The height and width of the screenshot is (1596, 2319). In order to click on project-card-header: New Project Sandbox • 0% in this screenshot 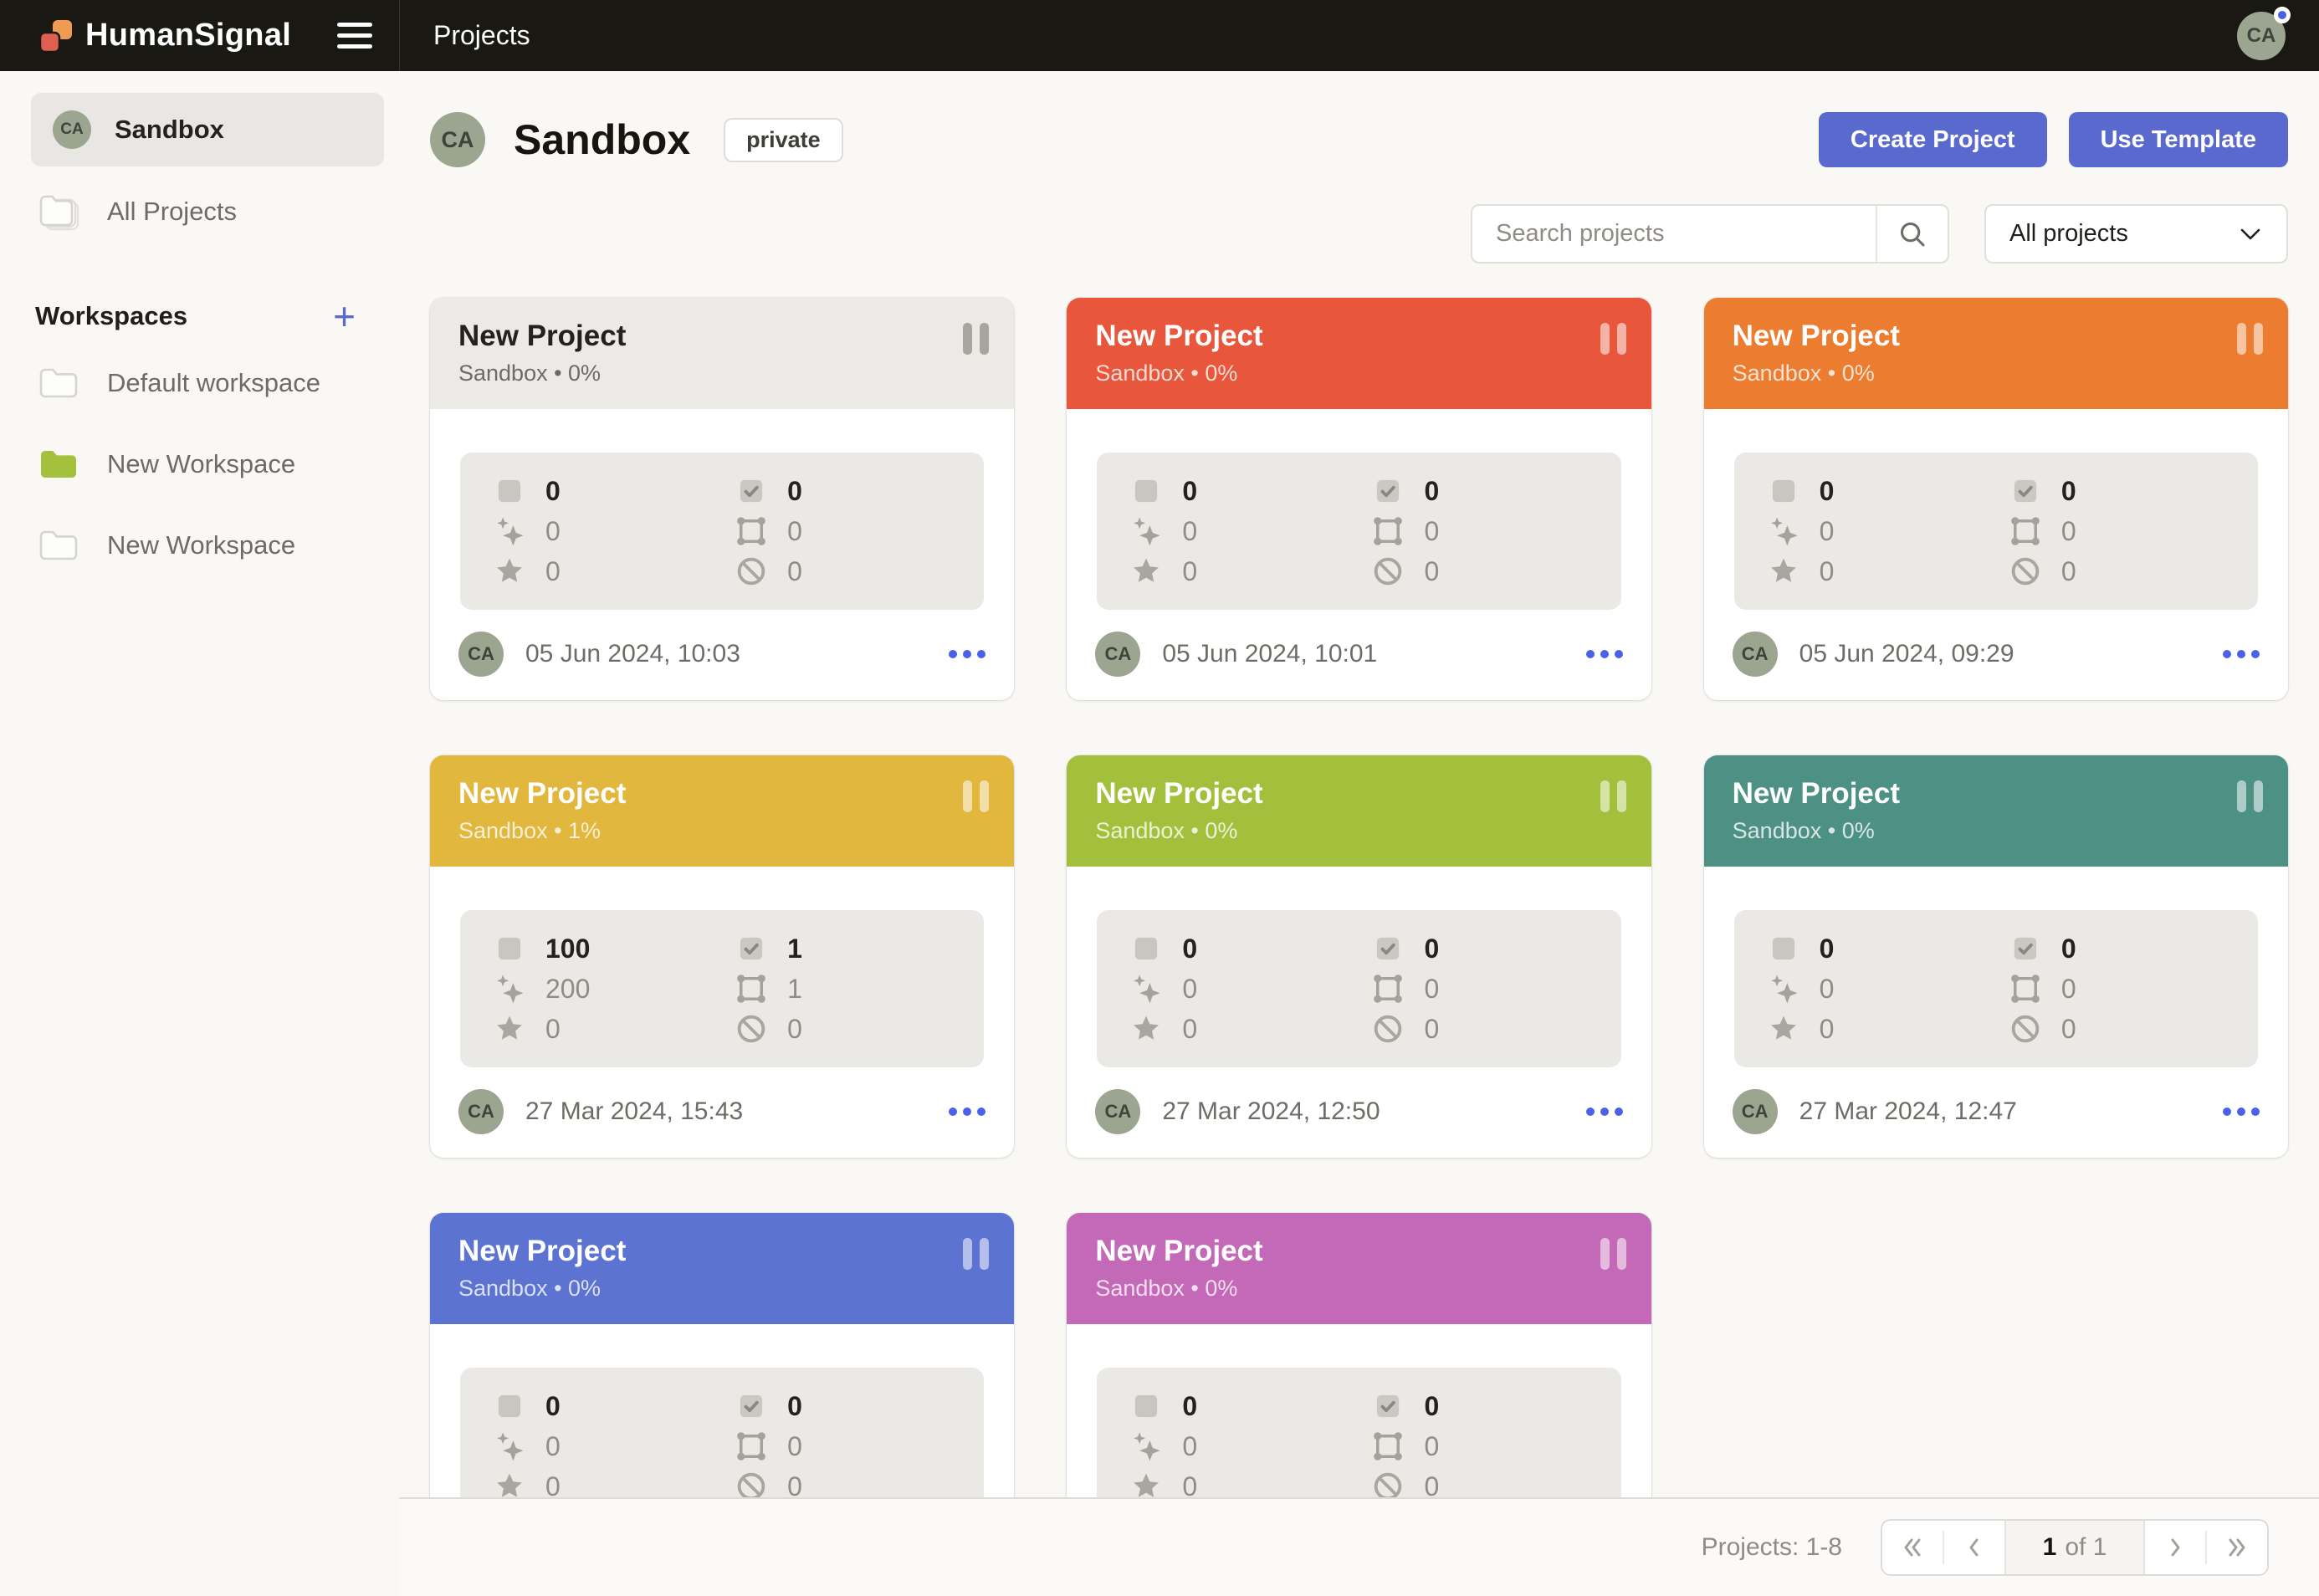, I will do `click(722, 1269)`.